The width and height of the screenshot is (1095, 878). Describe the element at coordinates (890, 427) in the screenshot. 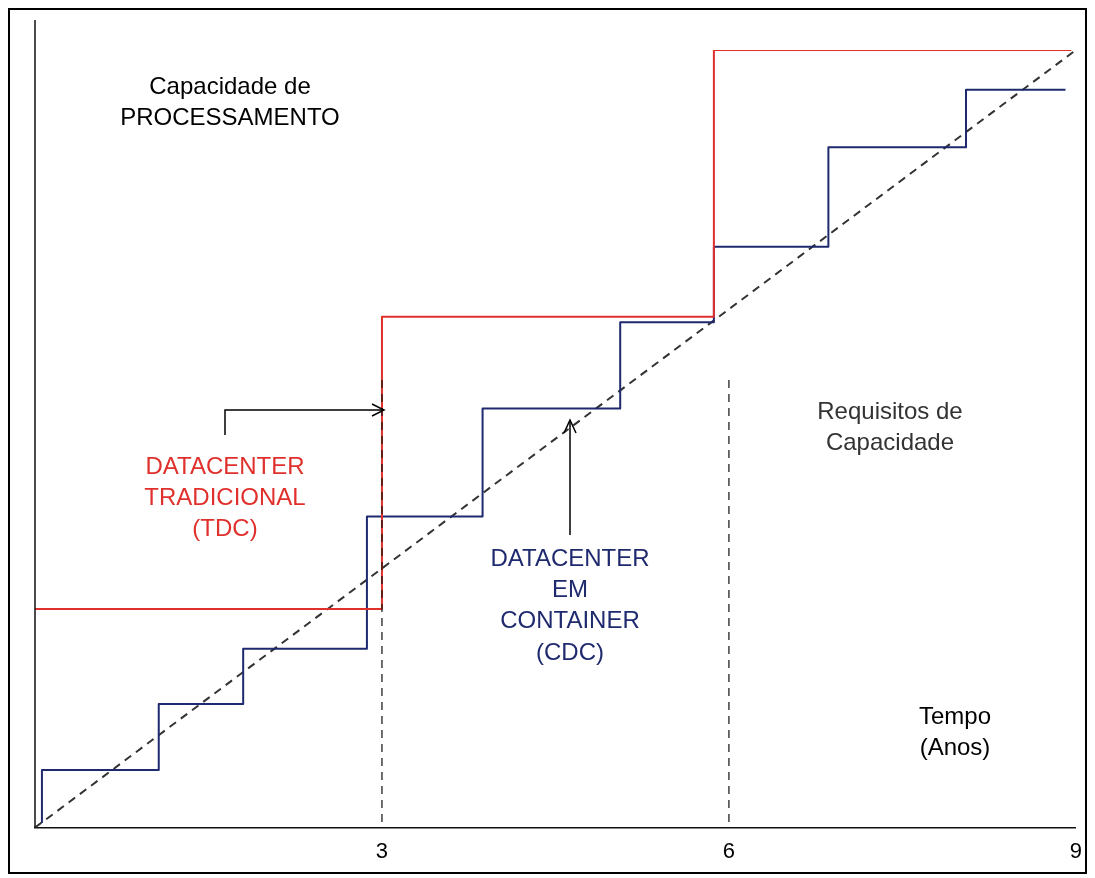

I see `text: Requisitos de Capacidade` at that location.